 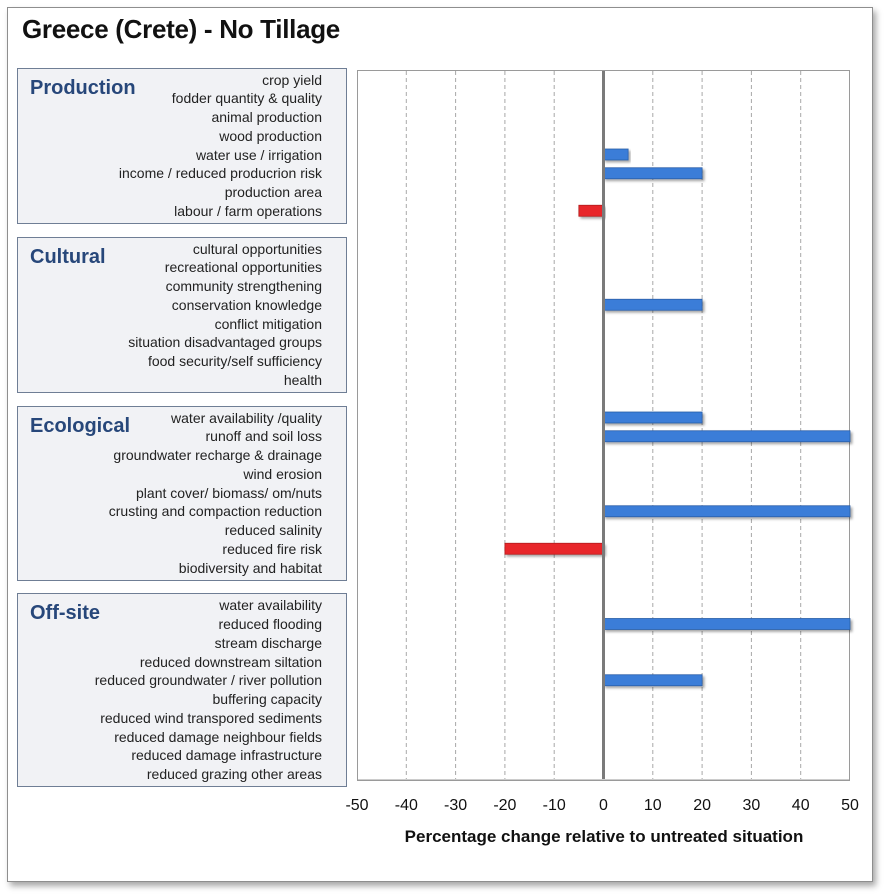 I want to click on category-label: water availability /quality, so click(x=246, y=417).